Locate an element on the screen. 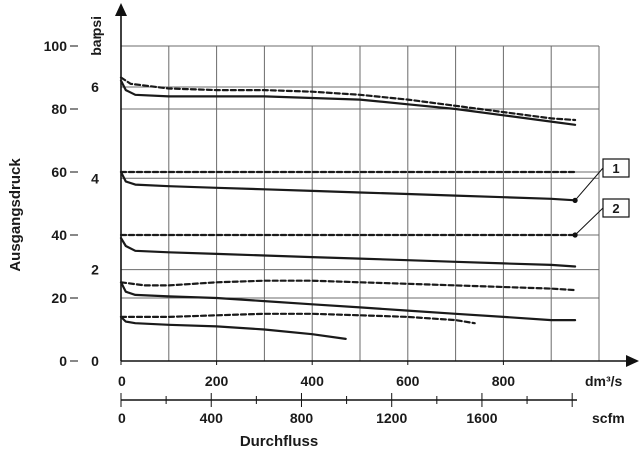 This screenshot has width=641, height=455. y-tick-label-psi: 40 is located at coordinates (59, 235).